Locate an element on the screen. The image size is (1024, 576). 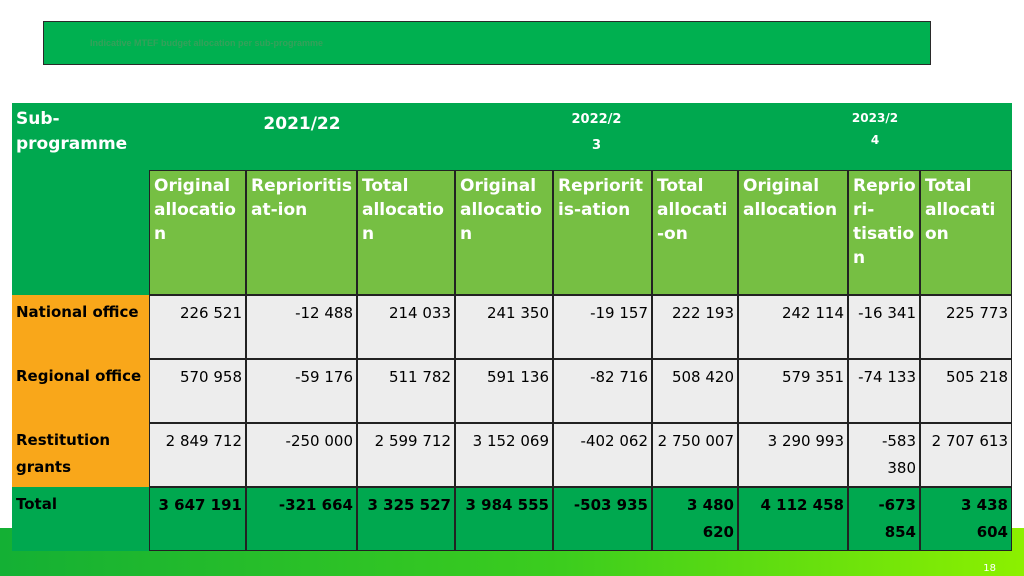
table-cell: 3 647 191 is located at coordinates (197, 519).